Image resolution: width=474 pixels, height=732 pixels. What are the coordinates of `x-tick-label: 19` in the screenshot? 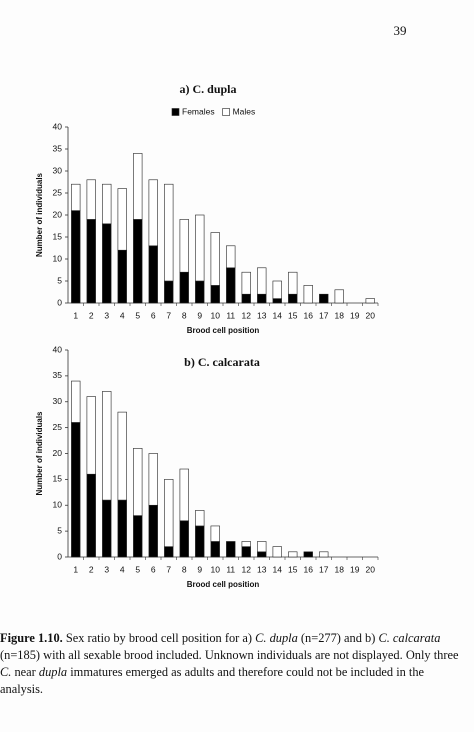 It's located at (355, 315).